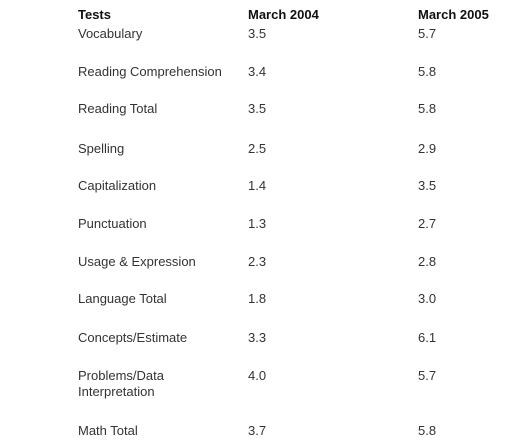  What do you see at coordinates (118, 108) in the screenshot?
I see `row-test-name: Reading Total` at bounding box center [118, 108].